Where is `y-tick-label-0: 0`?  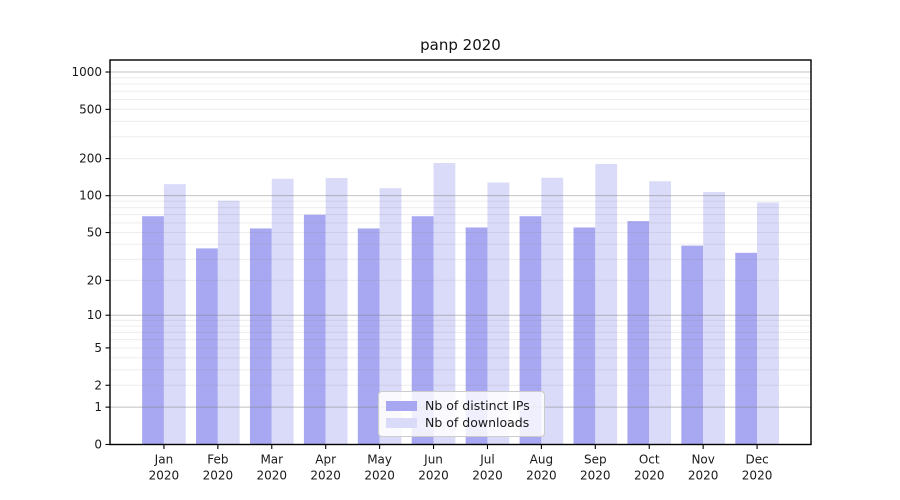
y-tick-label-0: 0 is located at coordinates (98, 445).